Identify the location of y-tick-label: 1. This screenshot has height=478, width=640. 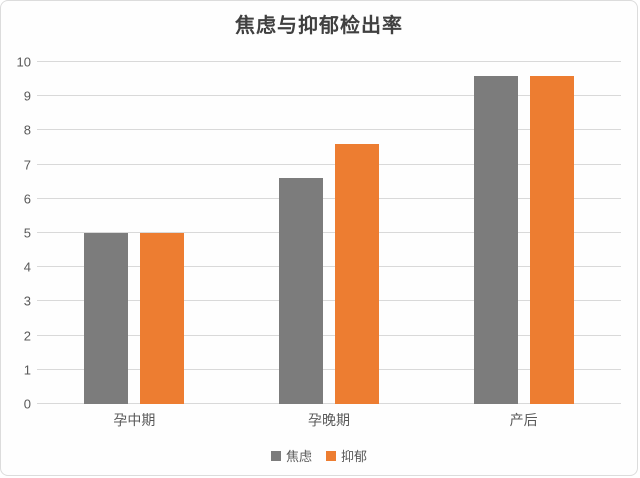
(27, 370).